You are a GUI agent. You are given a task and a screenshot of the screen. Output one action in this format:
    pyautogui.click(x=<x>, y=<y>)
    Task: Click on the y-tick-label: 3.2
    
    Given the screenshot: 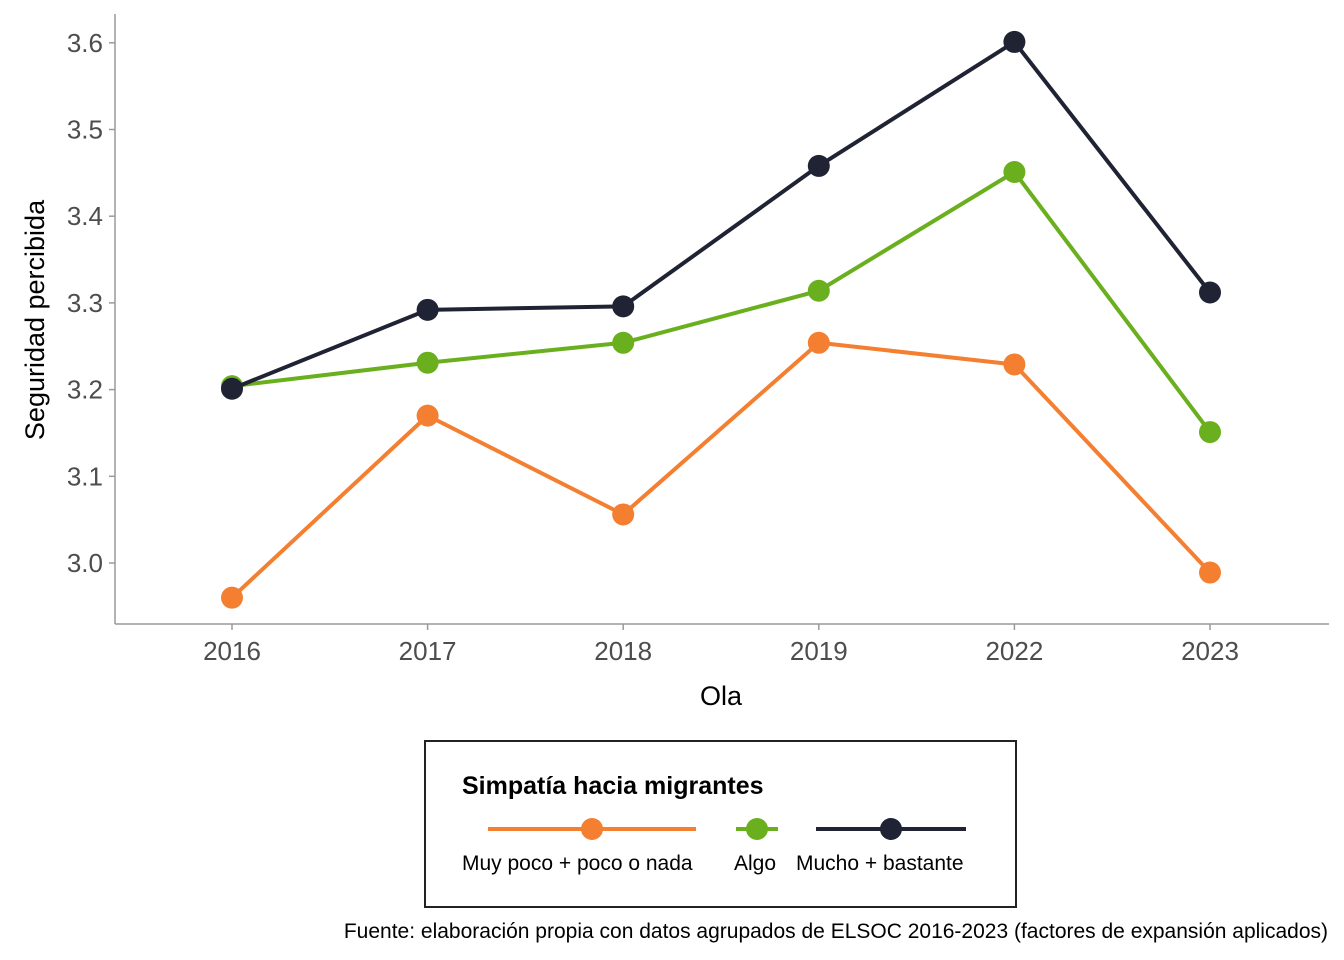 What is the action you would take?
    pyautogui.click(x=85, y=390)
    